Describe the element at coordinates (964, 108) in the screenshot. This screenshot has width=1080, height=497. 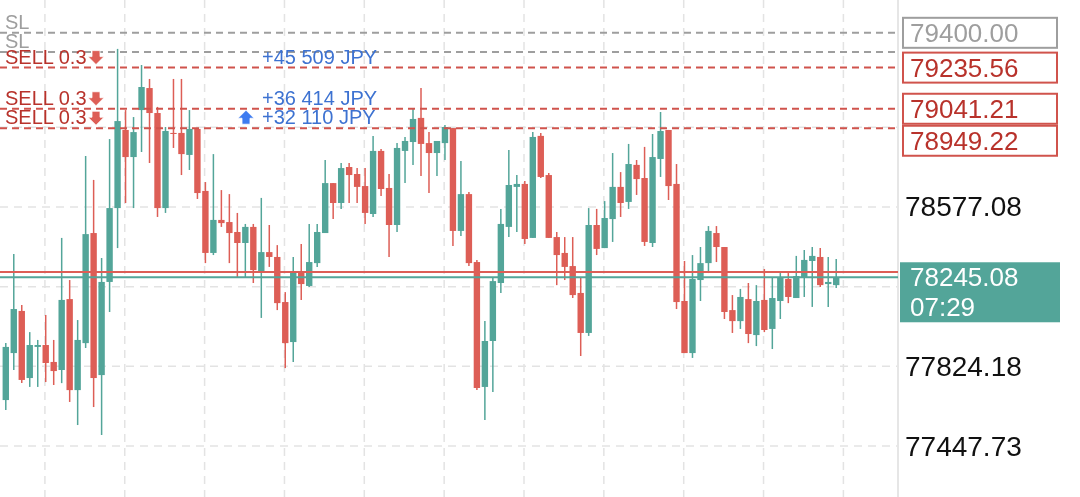
I see `ref-line-label: 79041.21` at that location.